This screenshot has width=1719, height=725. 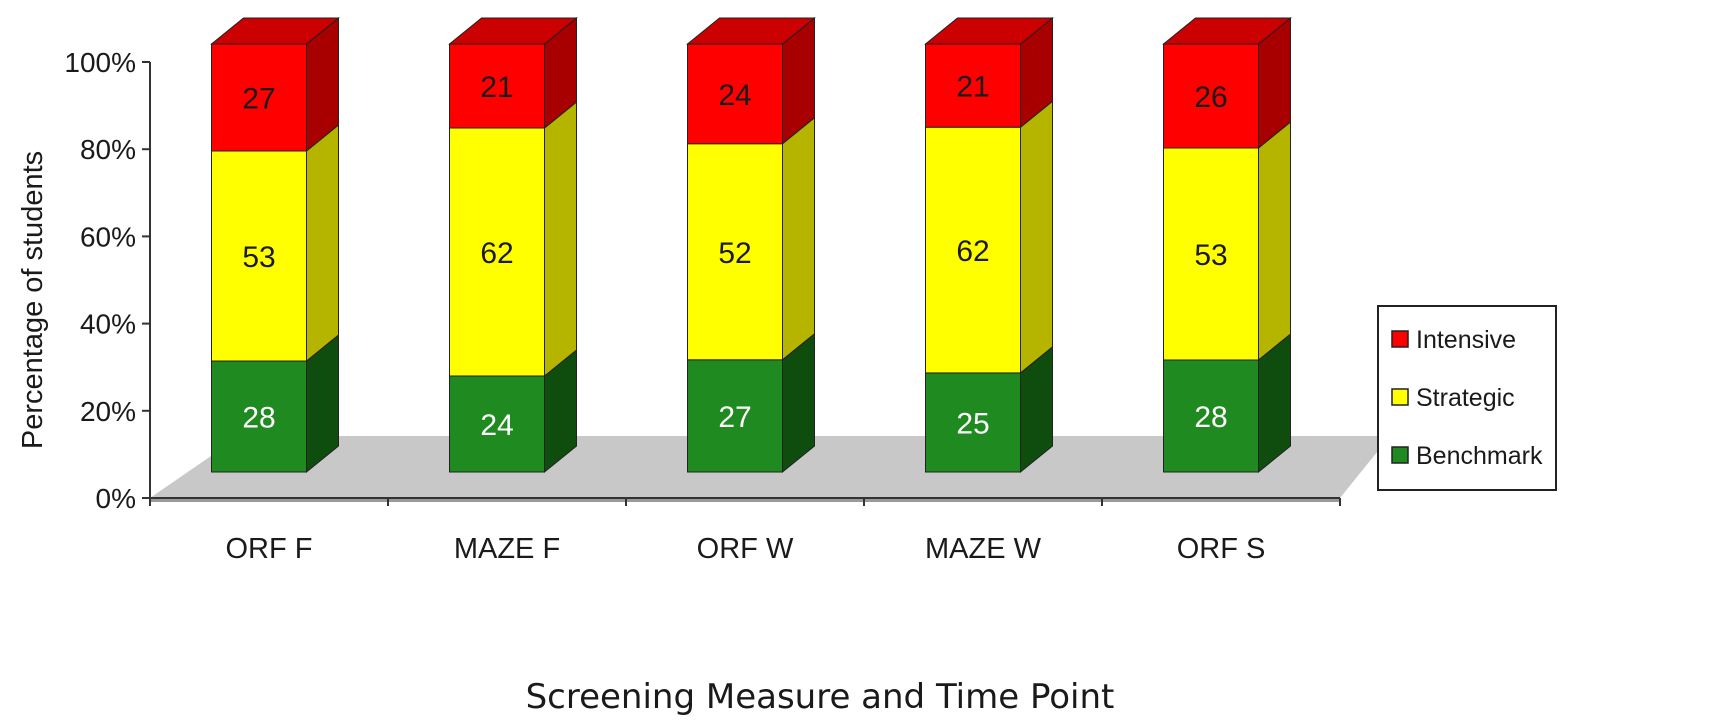 I want to click on legend-label: Benchmark, so click(x=1479, y=456).